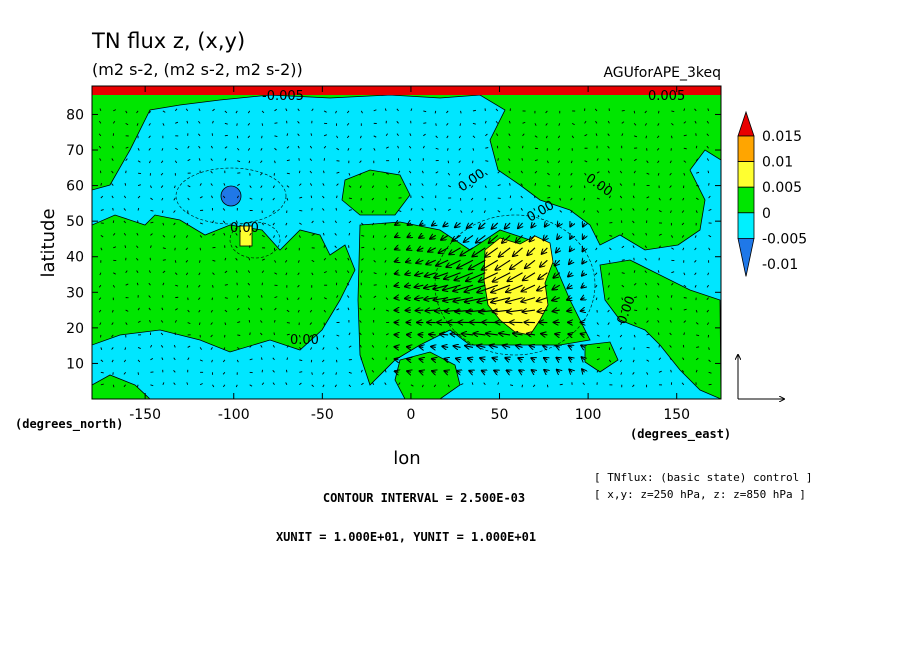 This screenshot has height=654, width=904. Describe the element at coordinates (746, 149) in the screenshot. I see `colorbar-segment` at that location.